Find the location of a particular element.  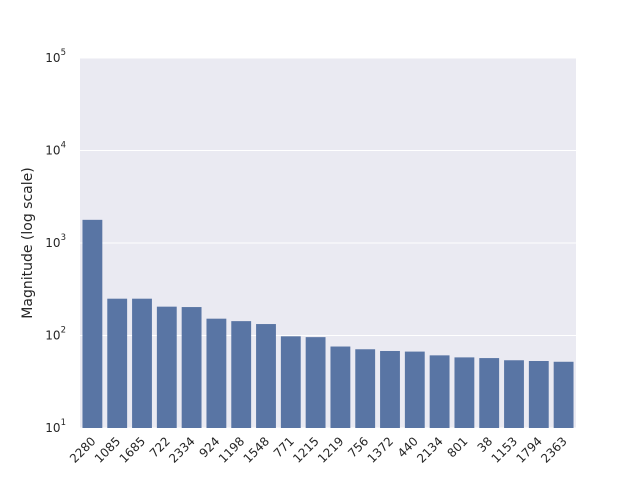

x-tick-label: 1085 is located at coordinates (107, 449).